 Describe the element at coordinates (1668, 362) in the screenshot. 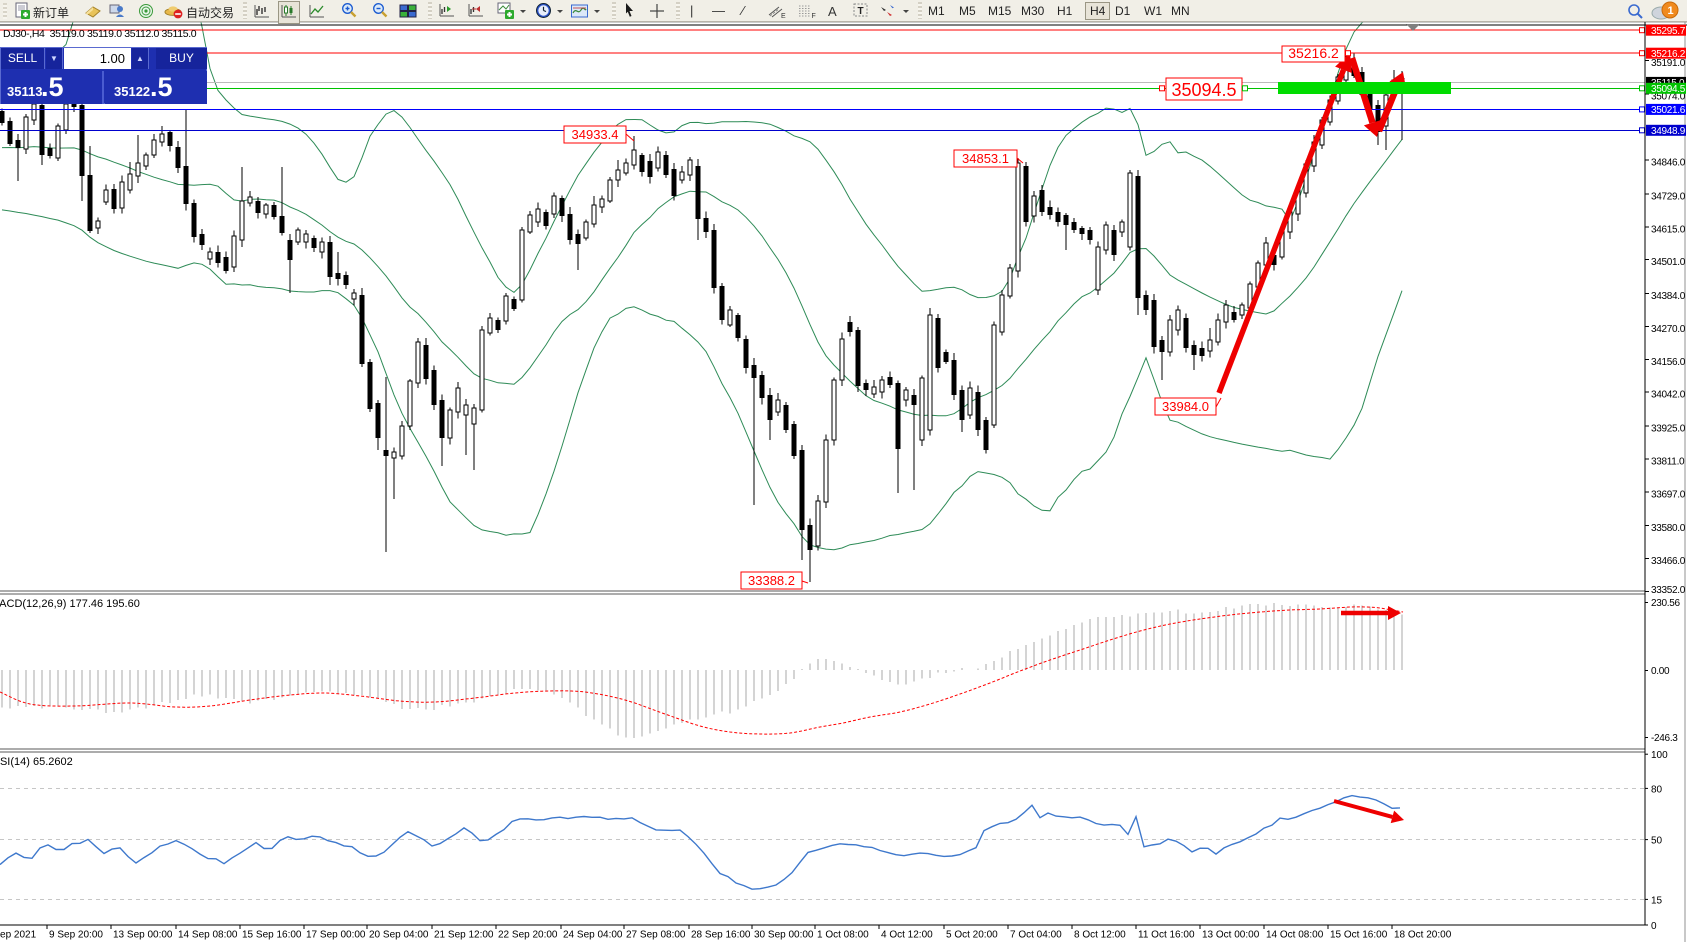

I see `svg-text: 34156.0` at that location.